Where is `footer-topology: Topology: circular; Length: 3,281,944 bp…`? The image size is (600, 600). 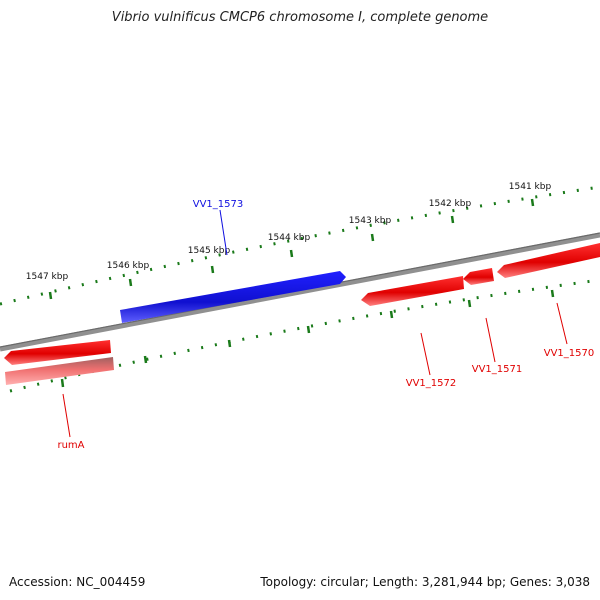
footer-topology: Topology: circular; Length: 3,281,944 bp… is located at coordinates (425, 582).